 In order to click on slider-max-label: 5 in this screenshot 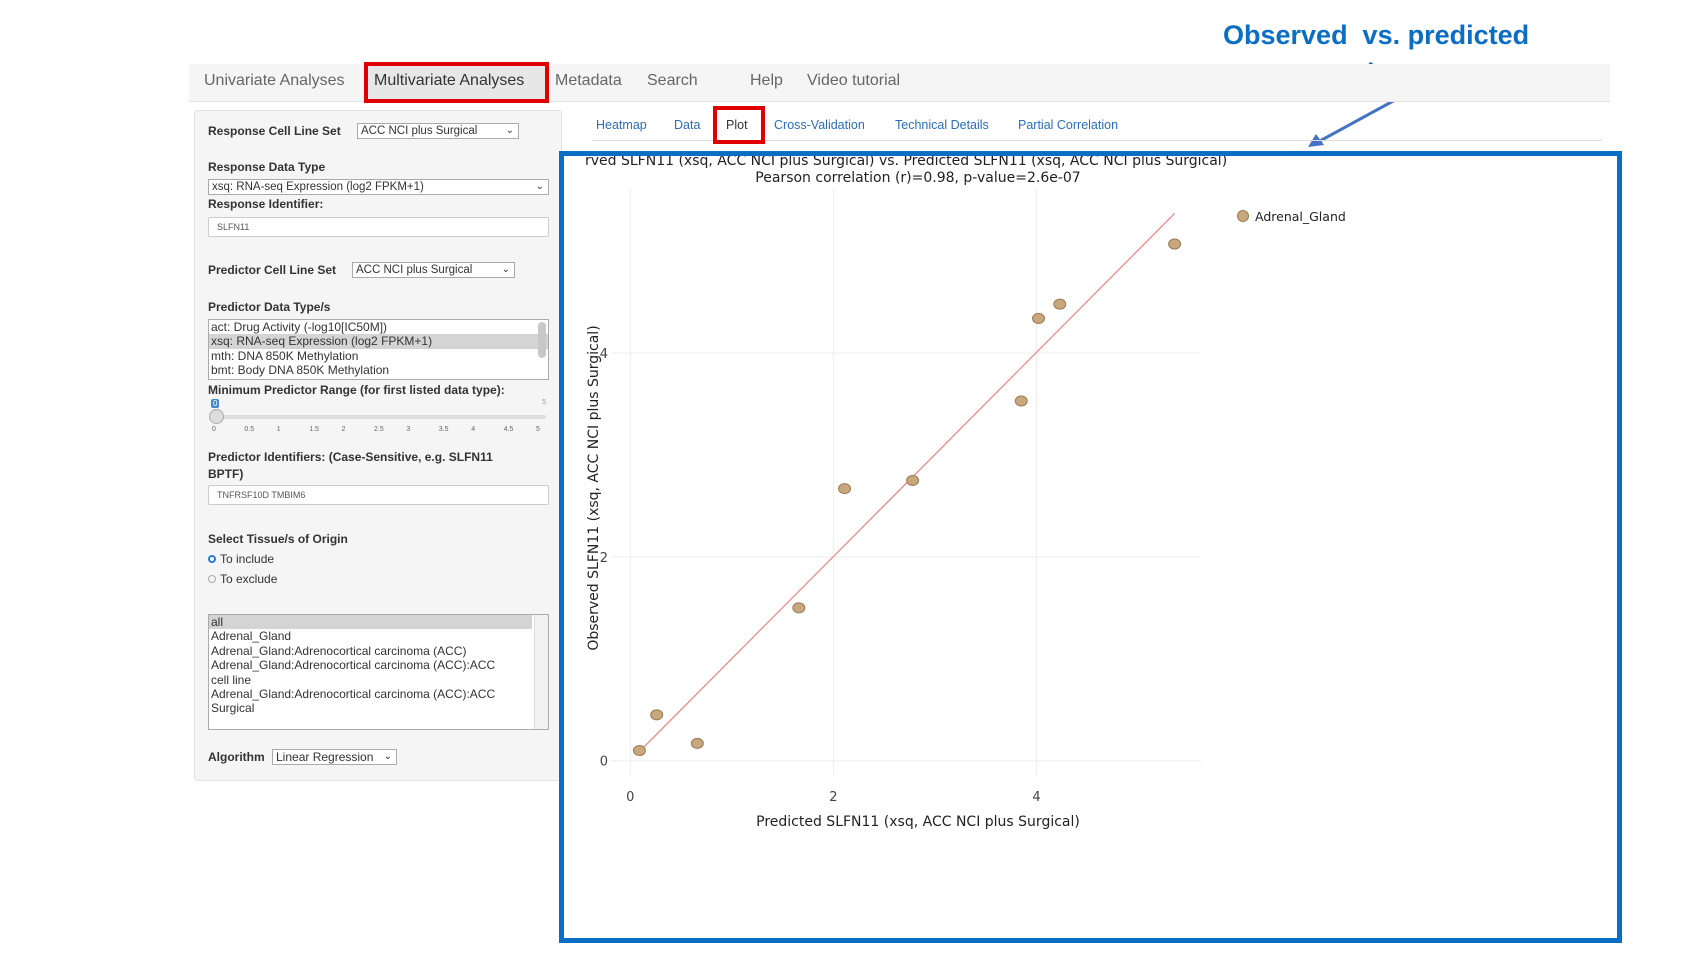, I will do `click(544, 402)`.